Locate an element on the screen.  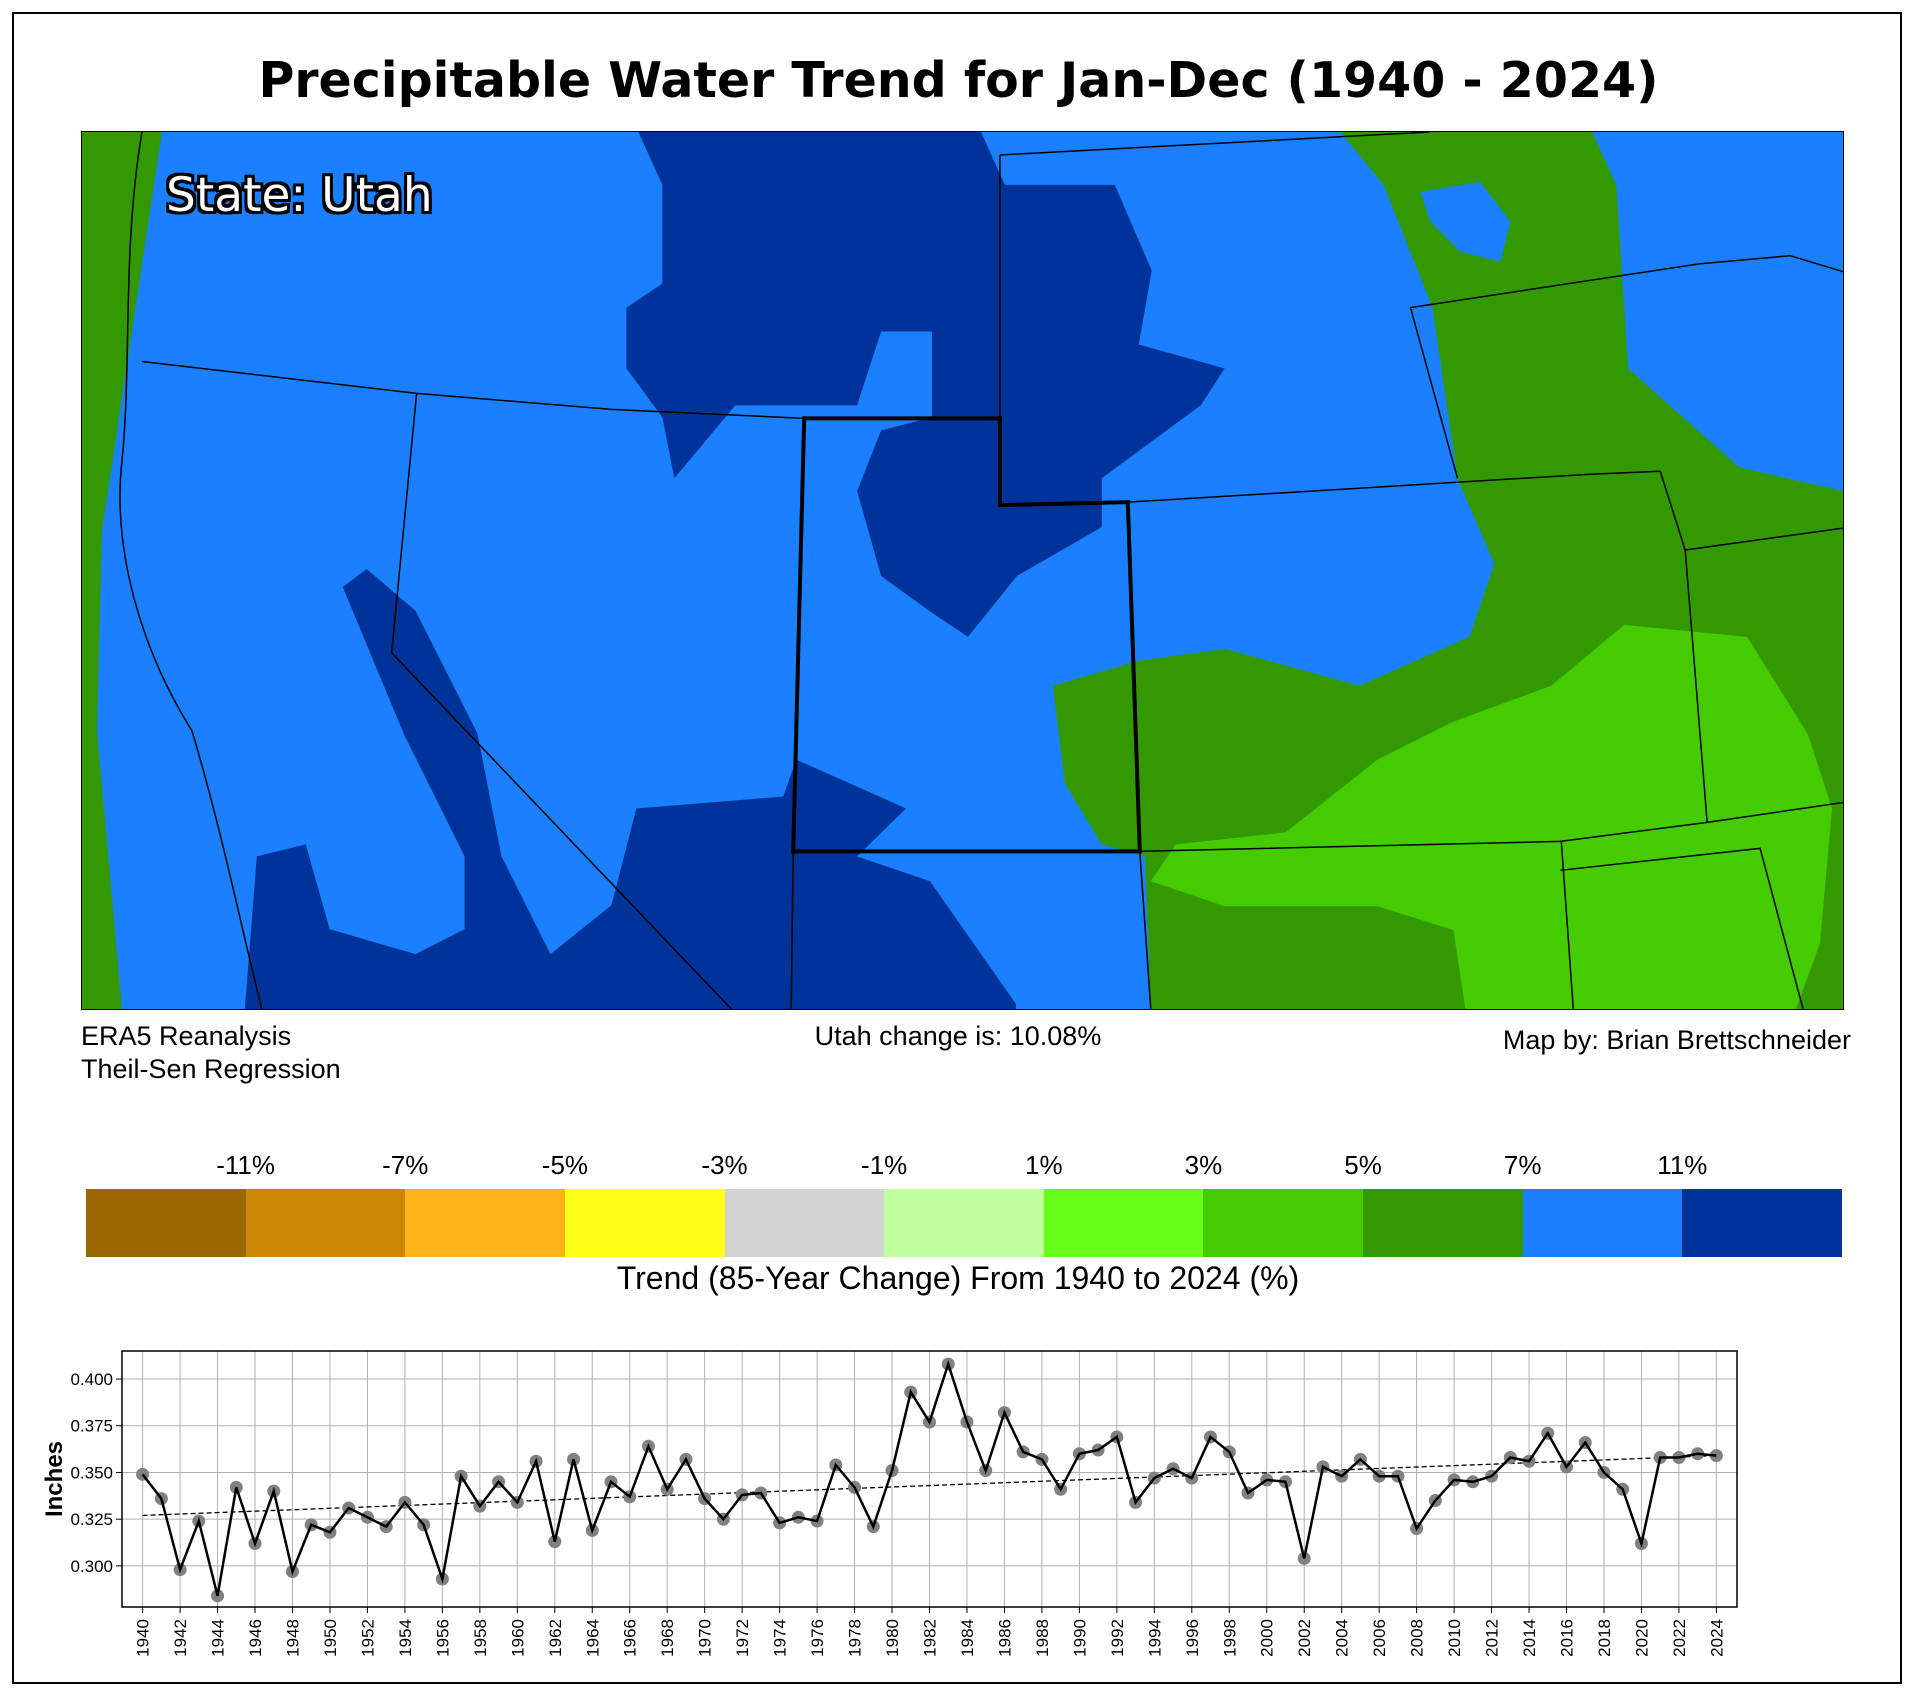
trend-line is located at coordinates (929, 1485).